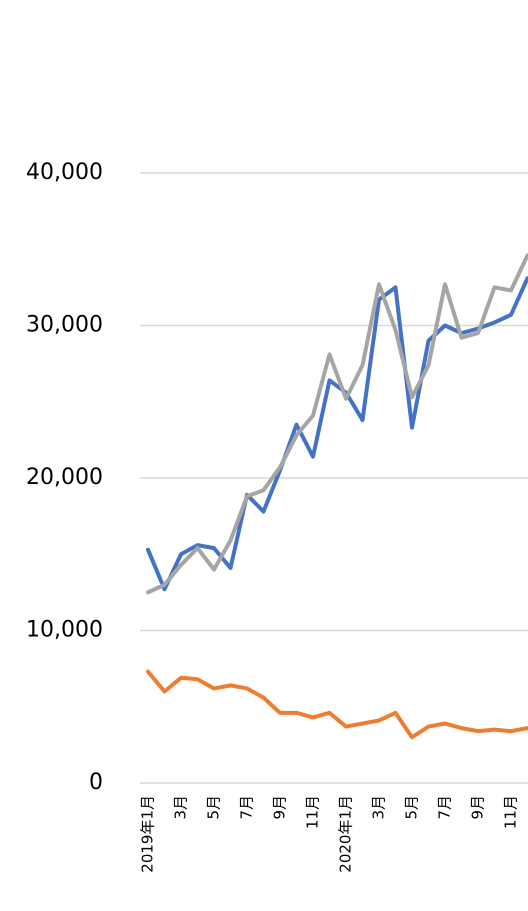  Describe the element at coordinates (337, 704) in the screenshot. I see `series-line` at that location.